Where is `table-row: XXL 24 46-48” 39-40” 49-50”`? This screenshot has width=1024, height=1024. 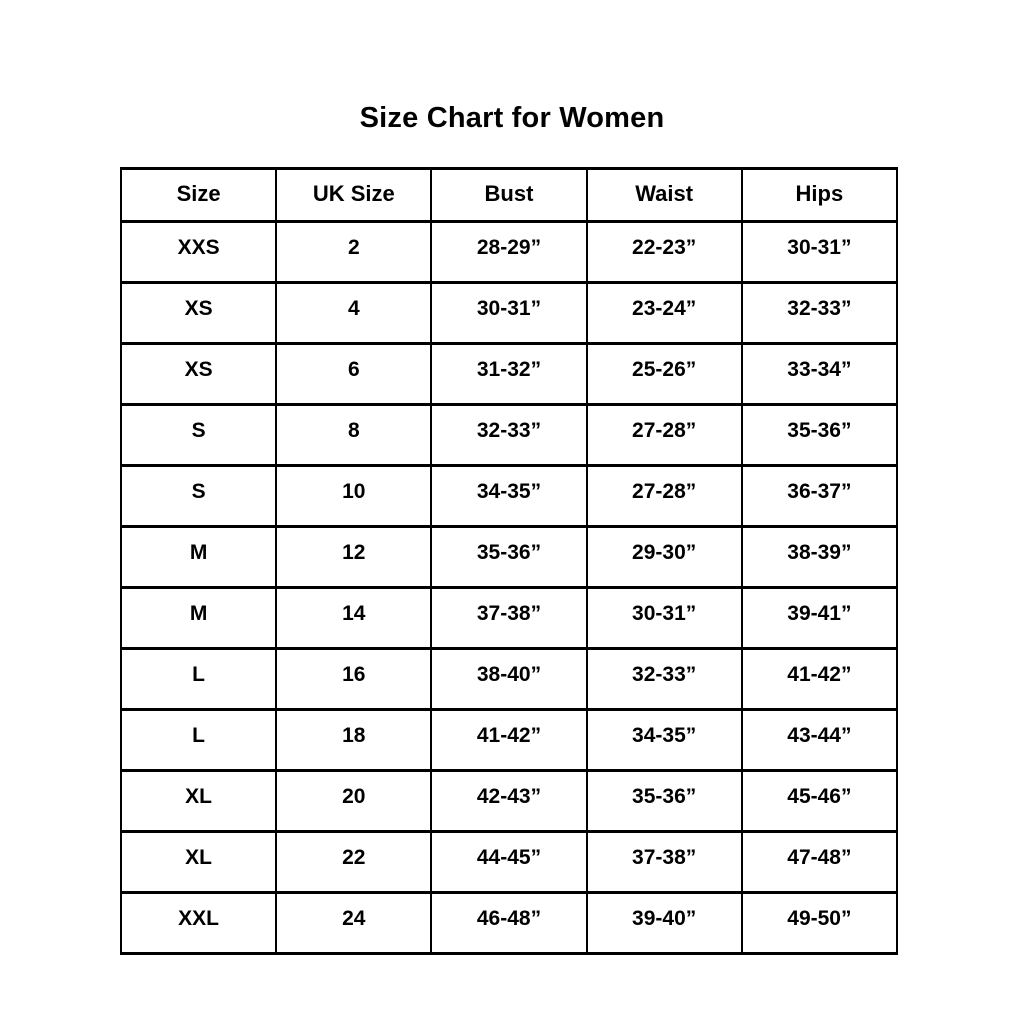 table-row: XXL 24 46-48” 39-40” 49-50” is located at coordinates (509, 923).